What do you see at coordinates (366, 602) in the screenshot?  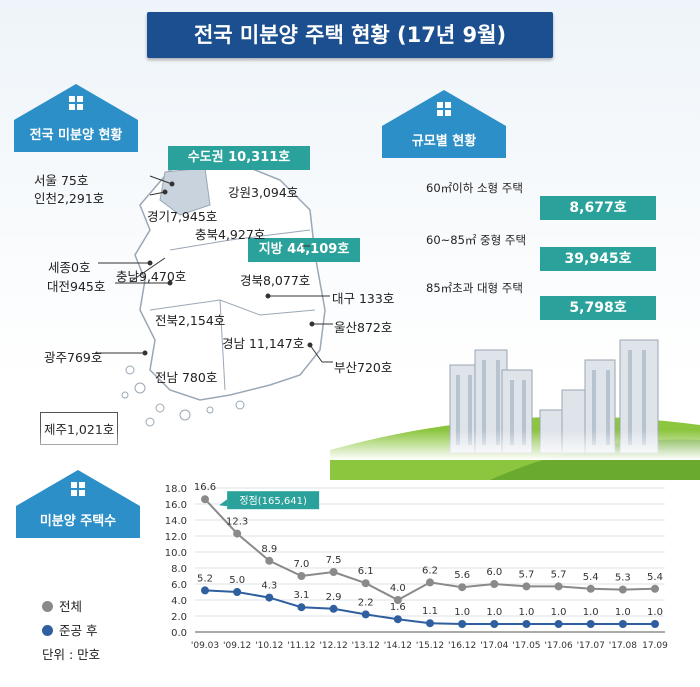 I see `data-label: 2.2` at bounding box center [366, 602].